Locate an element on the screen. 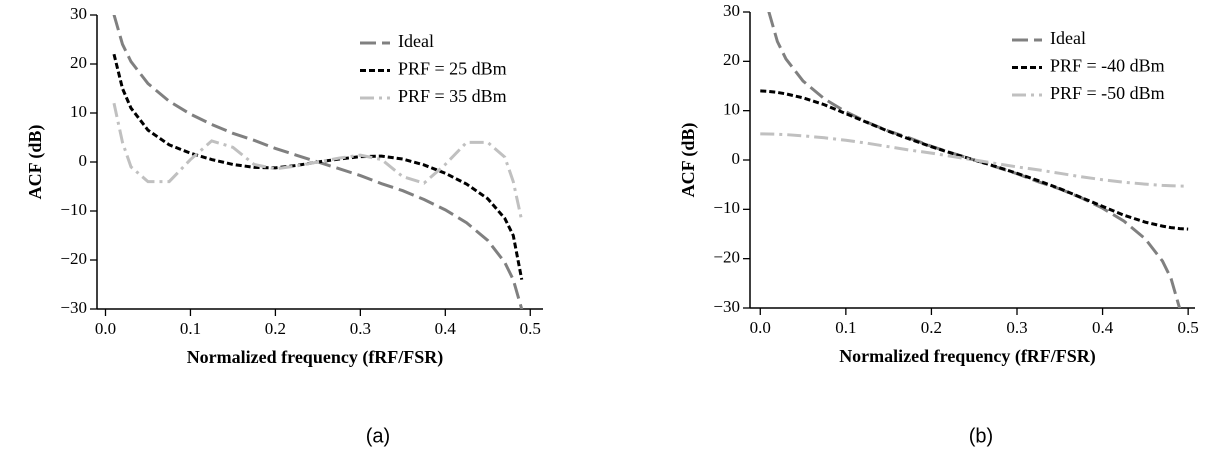 The width and height of the screenshot is (1209, 453). caption: (b) is located at coordinates (981, 436).